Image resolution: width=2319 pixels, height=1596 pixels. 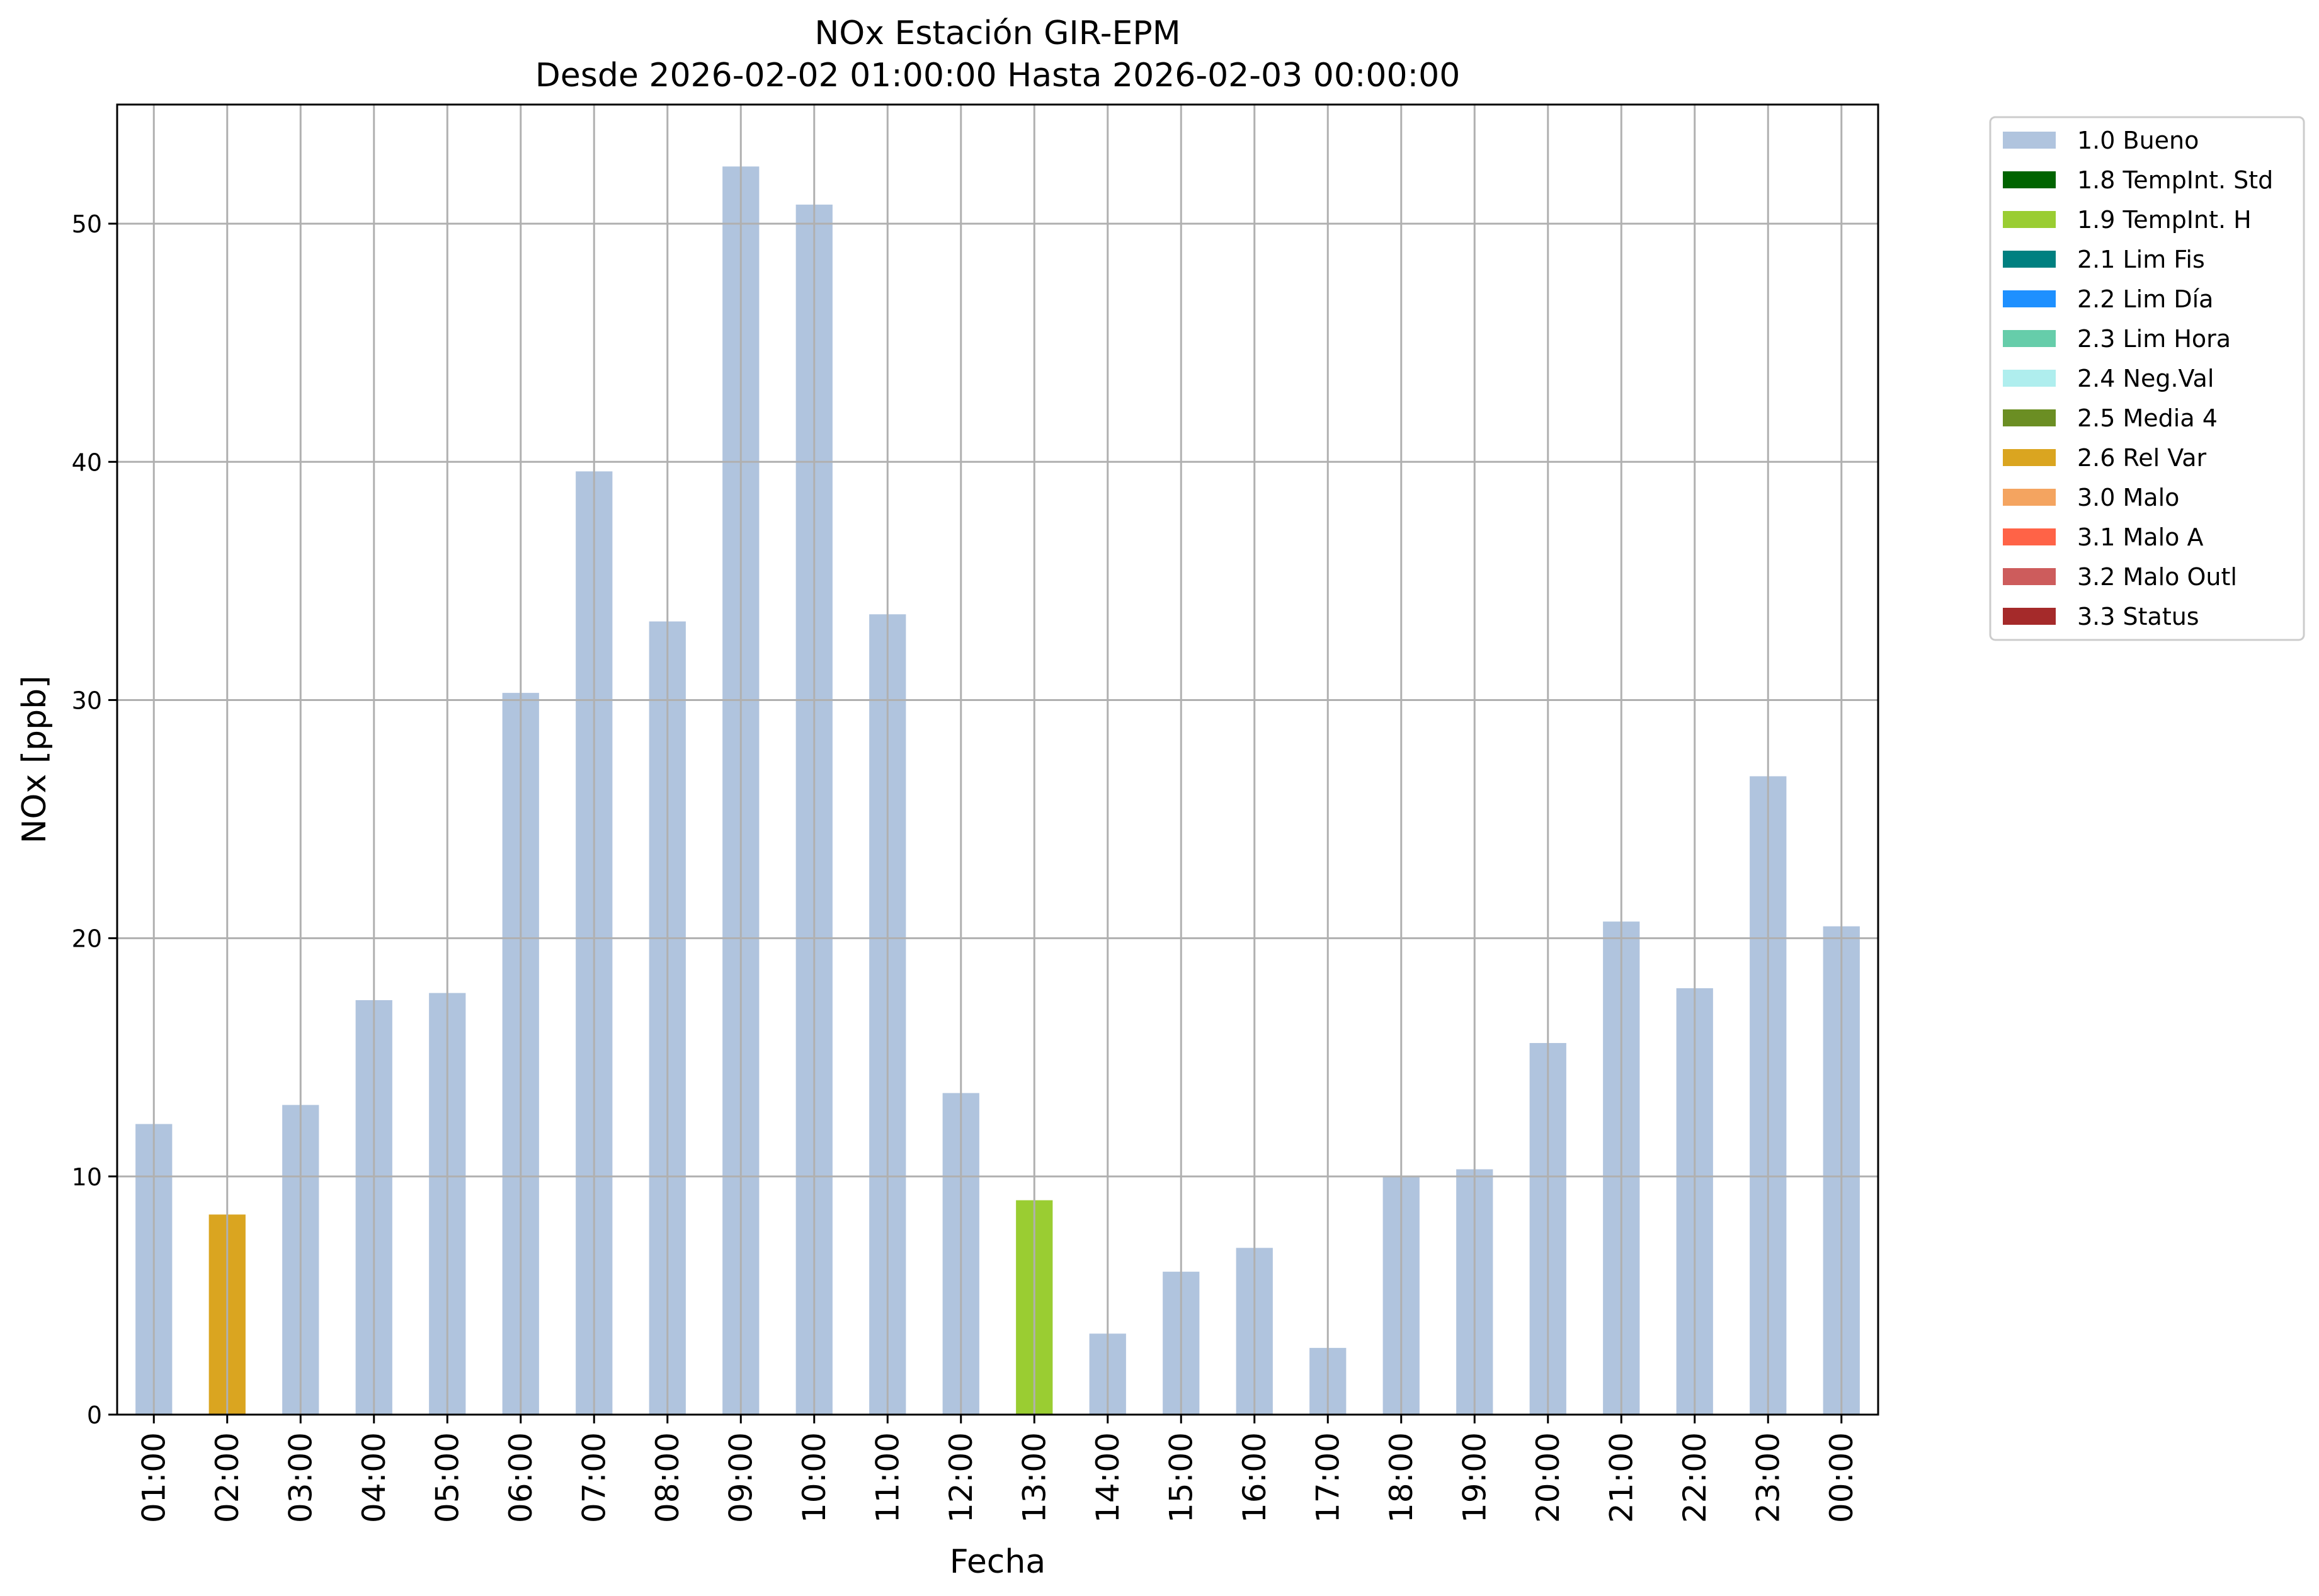 What do you see at coordinates (1034, 1477) in the screenshot?
I see `x-tick-label: 13:00` at bounding box center [1034, 1477].